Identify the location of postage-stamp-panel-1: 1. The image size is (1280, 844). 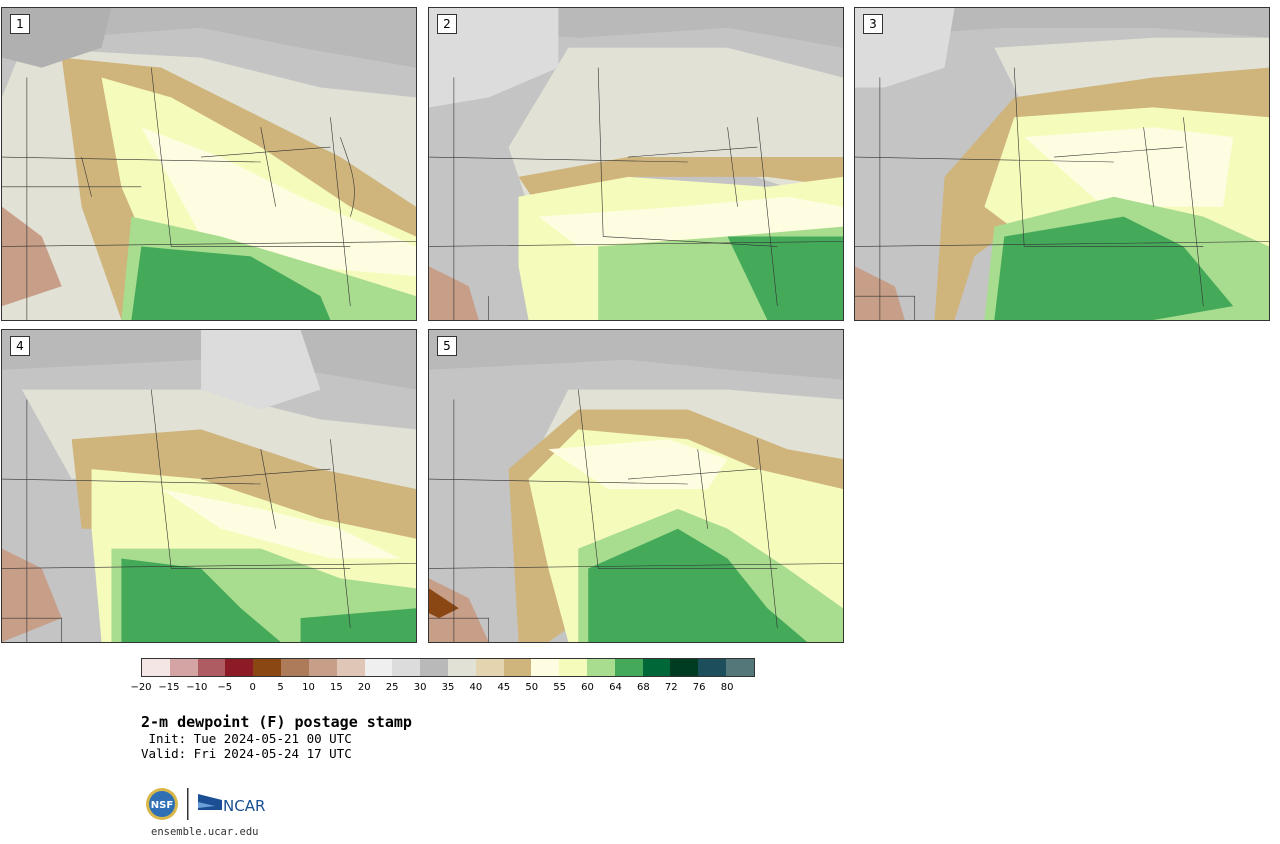
(209, 164).